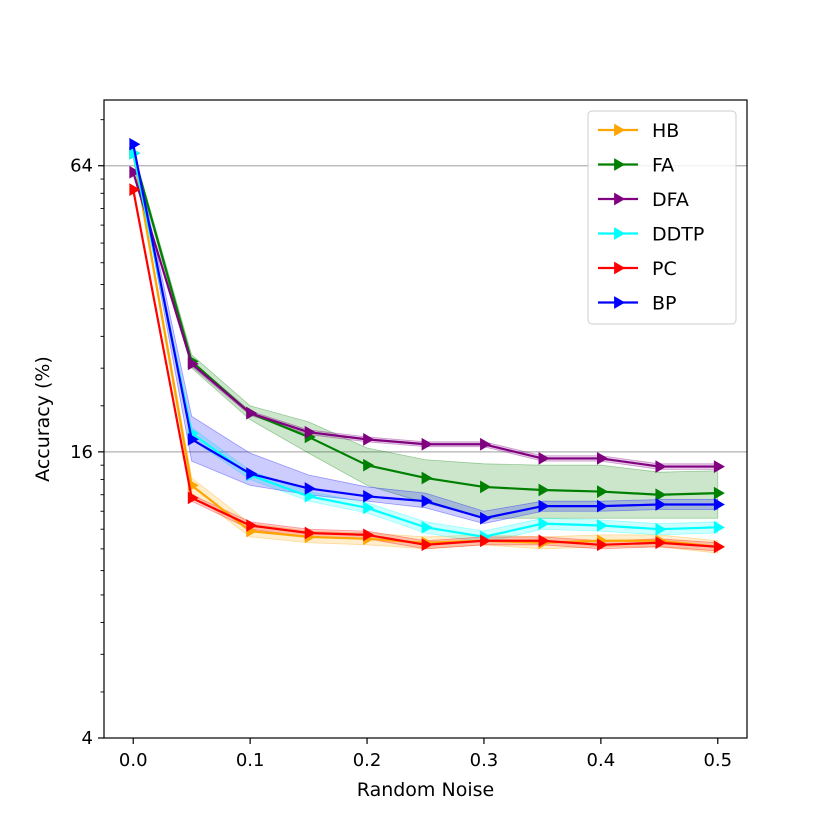  What do you see at coordinates (637, 269) in the screenshot?
I see `legend-item-pc: PC` at bounding box center [637, 269].